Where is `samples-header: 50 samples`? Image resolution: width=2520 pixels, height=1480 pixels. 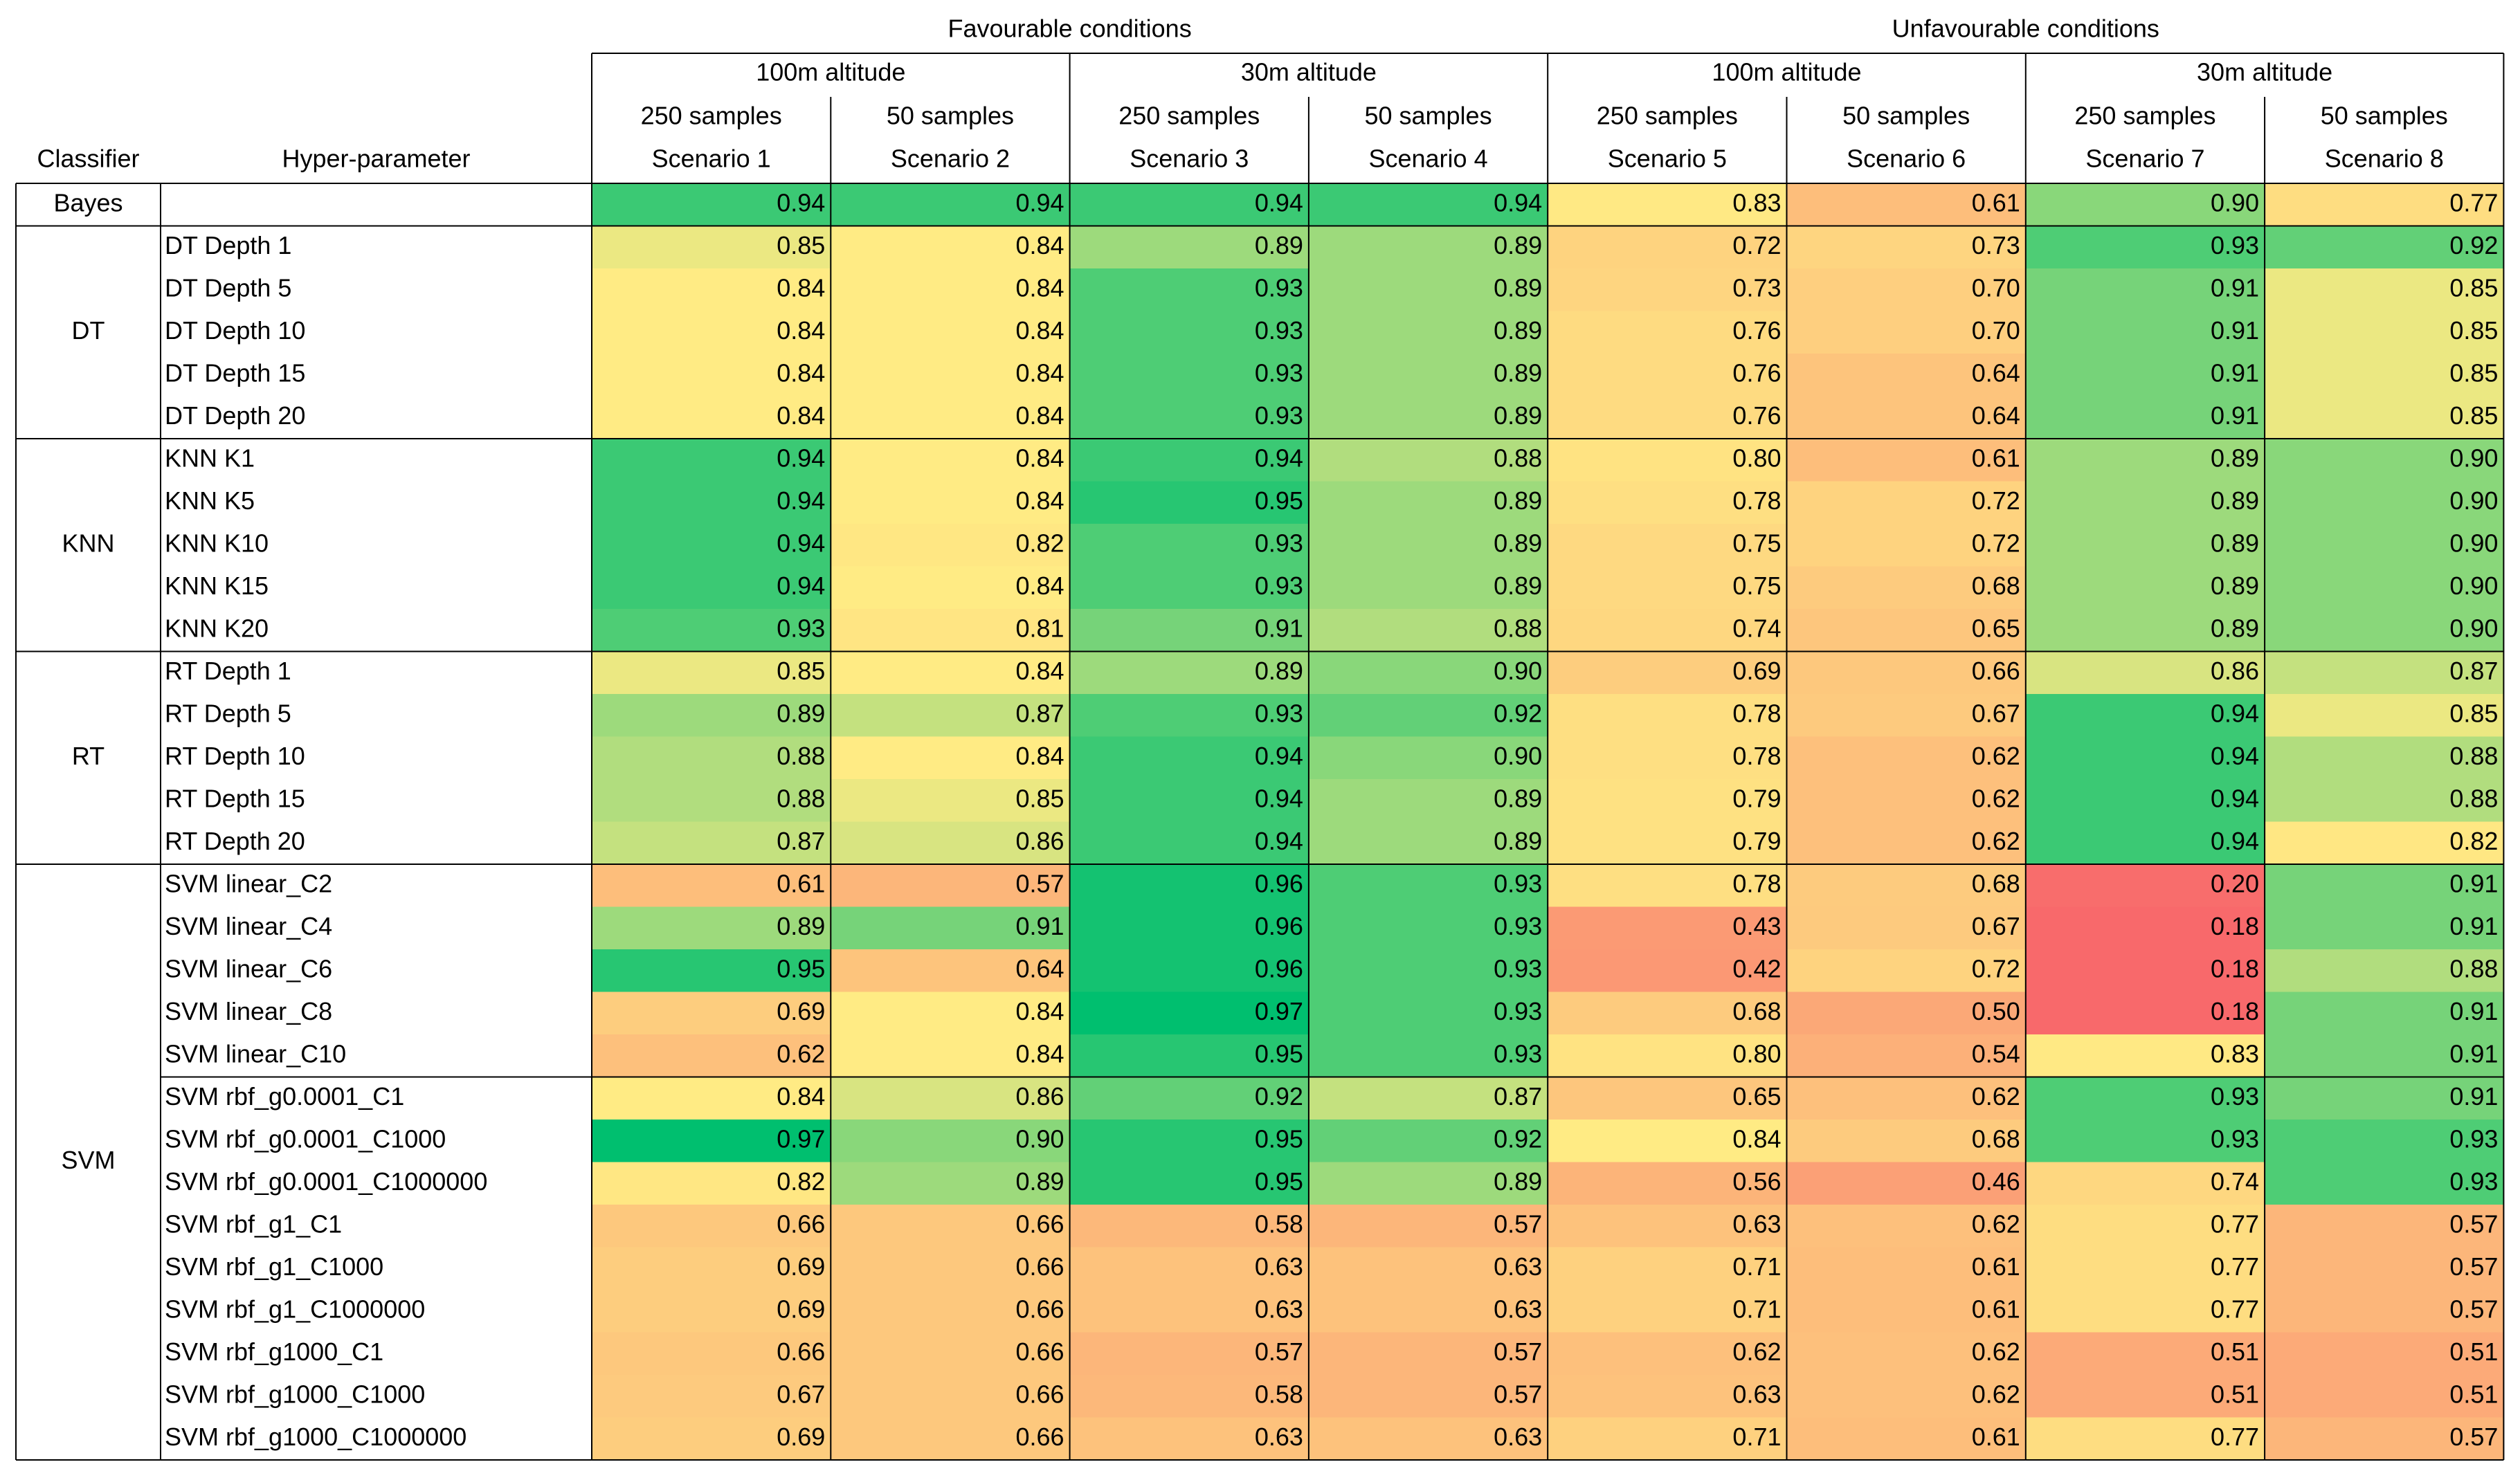 samples-header: 50 samples is located at coordinates (1906, 116).